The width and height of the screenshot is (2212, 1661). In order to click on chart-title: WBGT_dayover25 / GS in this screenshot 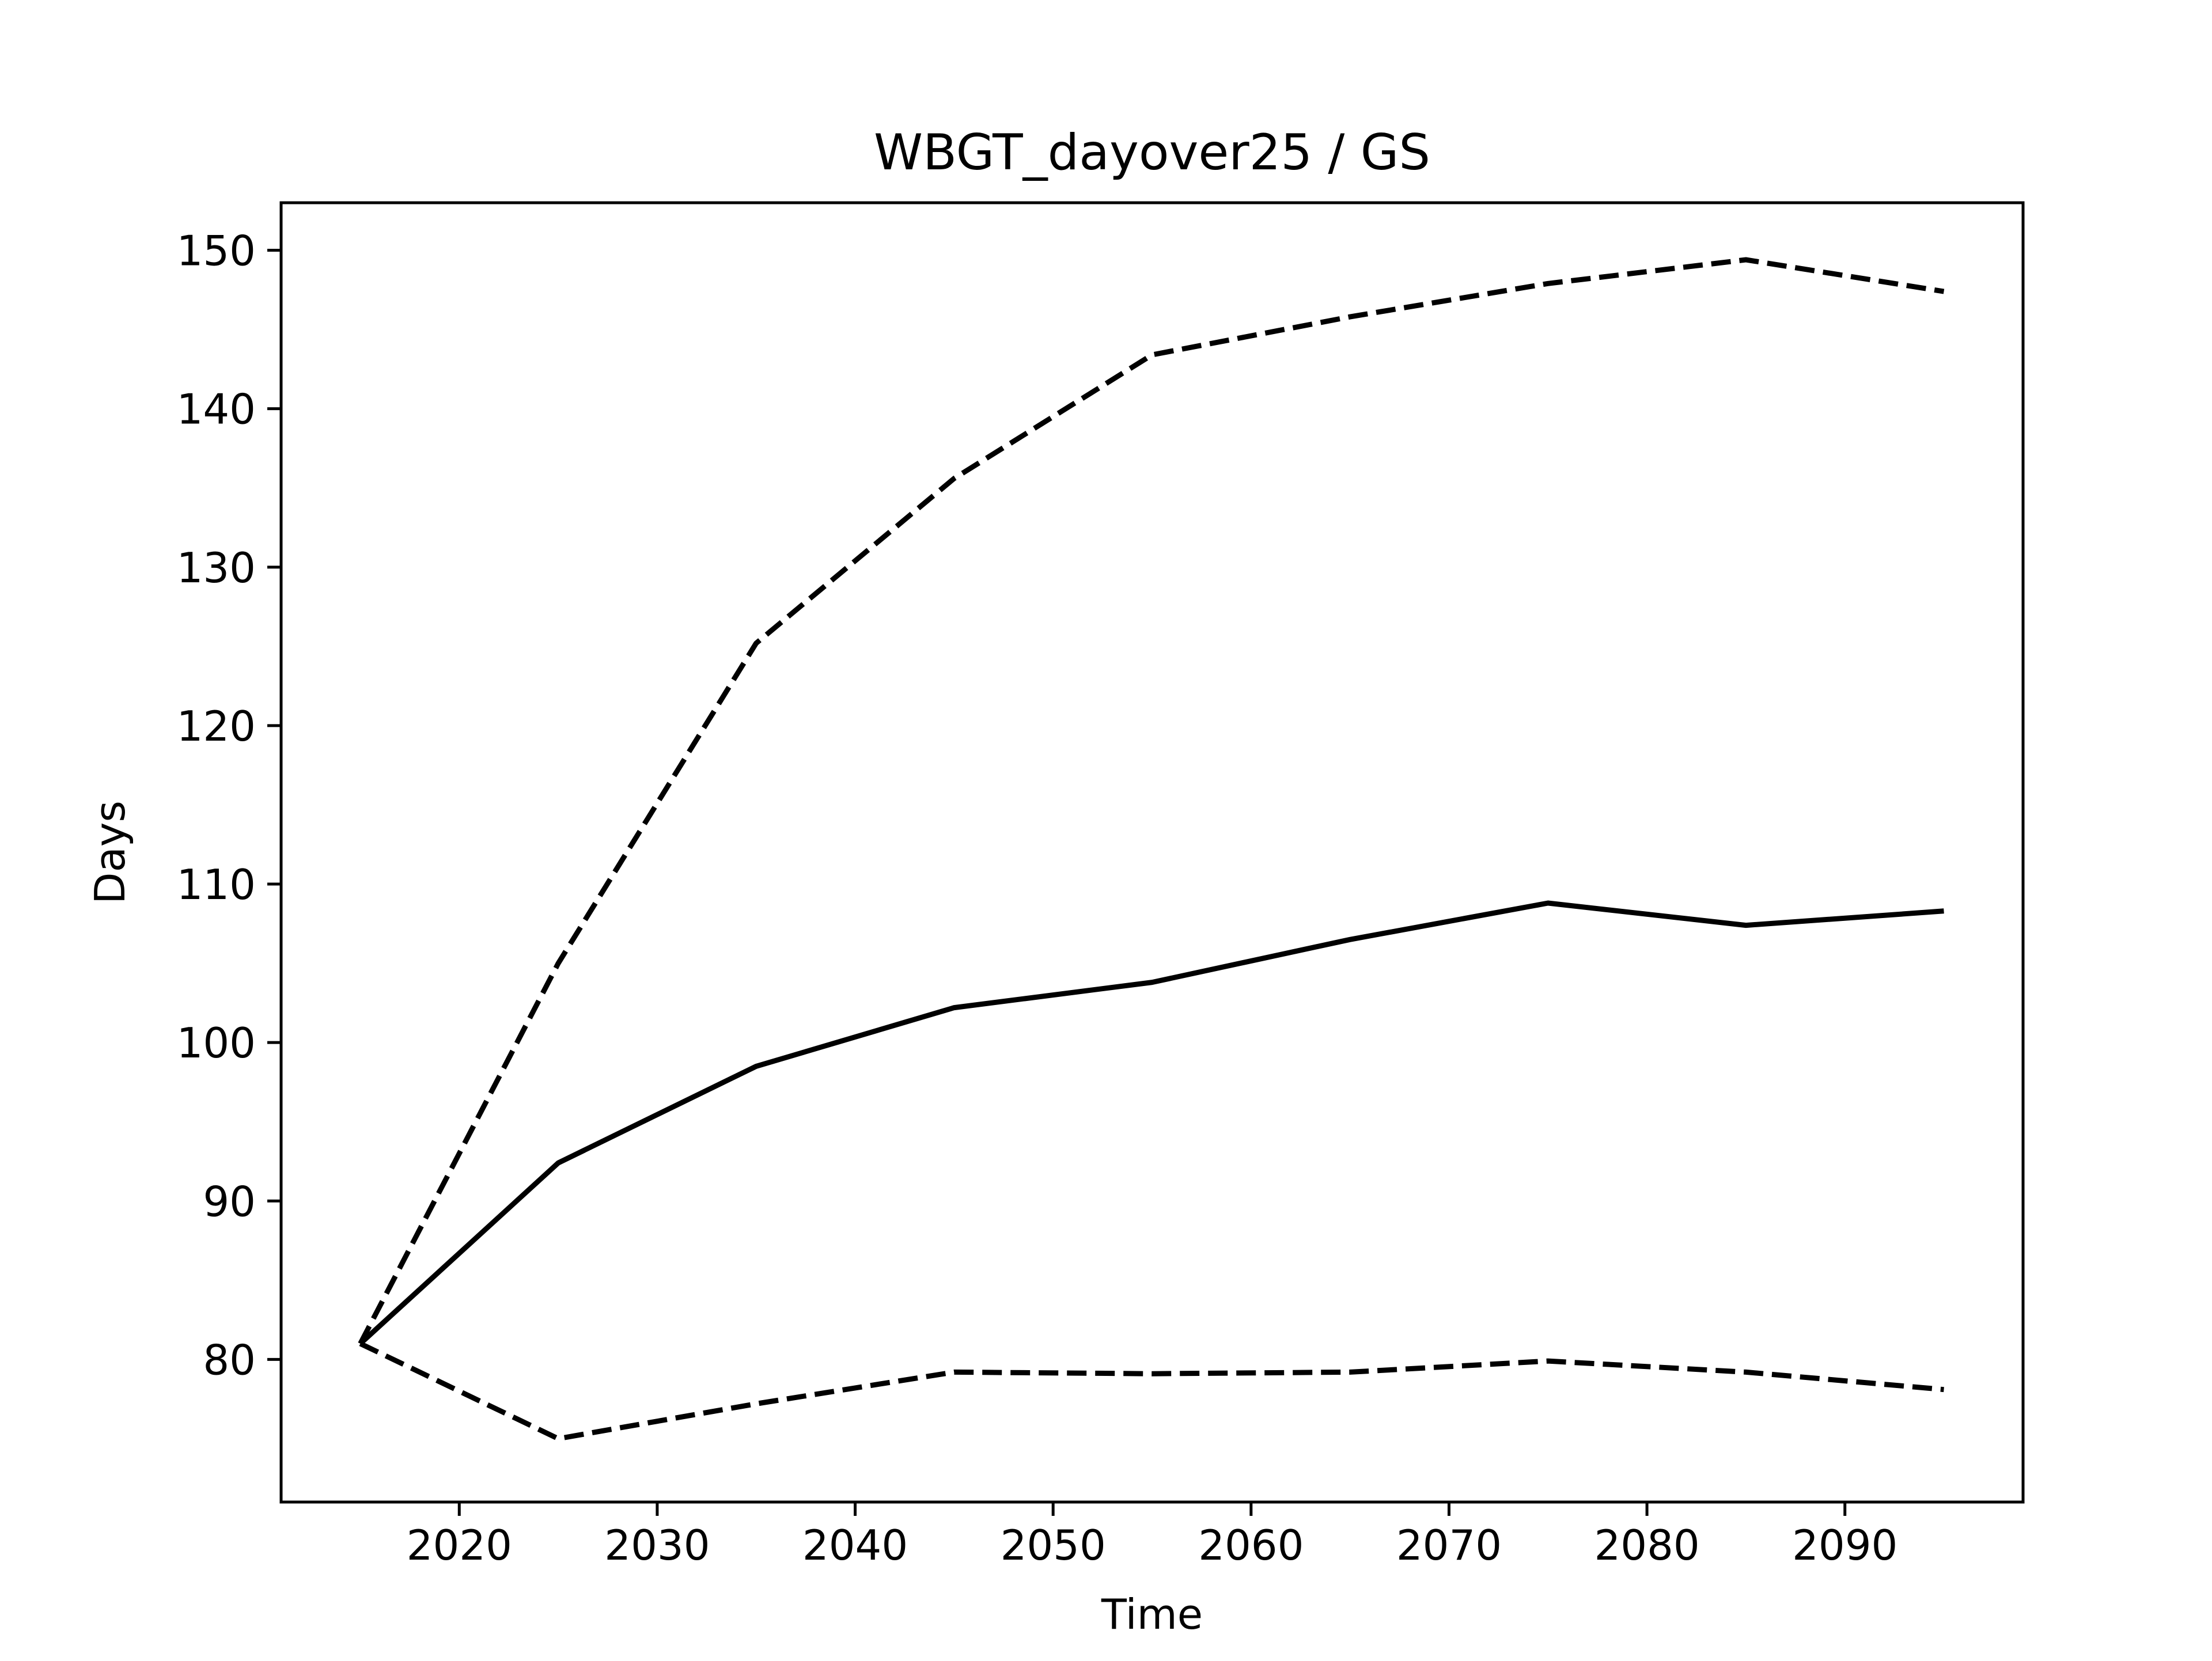, I will do `click(1152, 152)`.